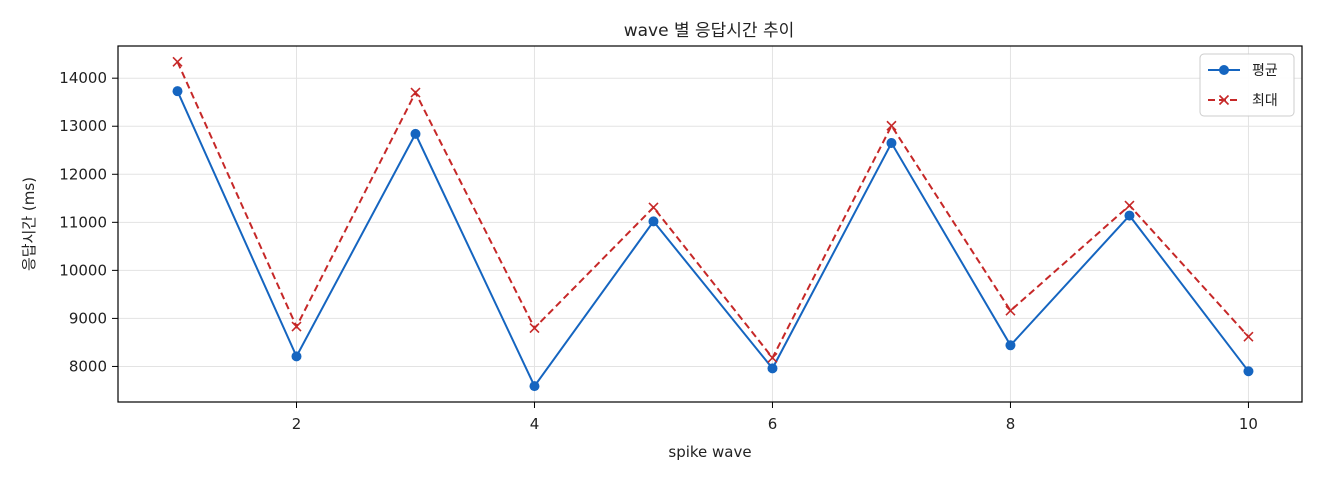 The height and width of the screenshot is (480, 1320). Describe the element at coordinates (297, 424) in the screenshot. I see `x-tick-label: 2` at that location.